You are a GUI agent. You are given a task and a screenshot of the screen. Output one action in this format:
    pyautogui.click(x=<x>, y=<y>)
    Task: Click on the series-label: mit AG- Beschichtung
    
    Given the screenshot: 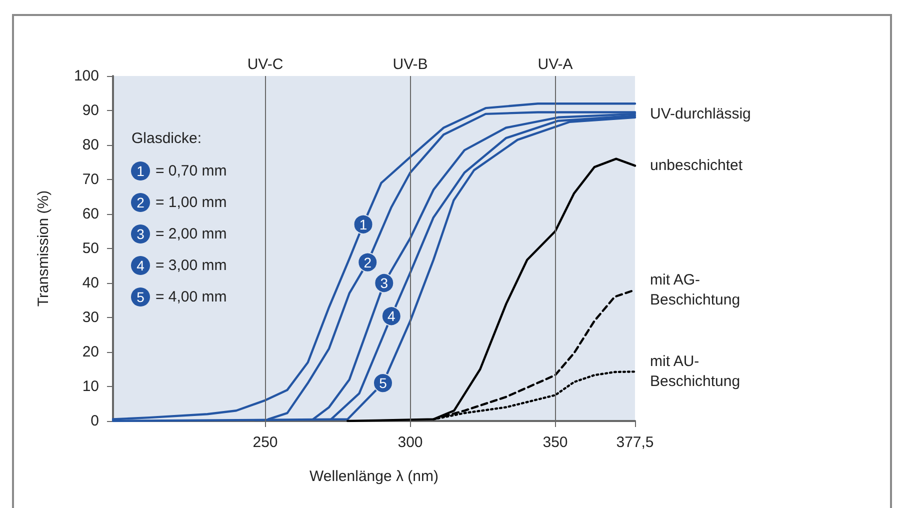 What is the action you would take?
    pyautogui.click(x=695, y=289)
    